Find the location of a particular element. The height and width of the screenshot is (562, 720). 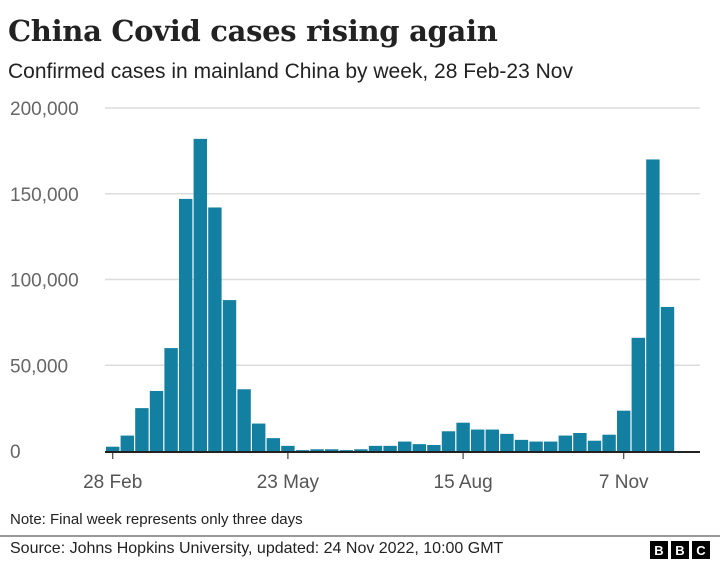

bbc-logo: B B C is located at coordinates (680, 550).